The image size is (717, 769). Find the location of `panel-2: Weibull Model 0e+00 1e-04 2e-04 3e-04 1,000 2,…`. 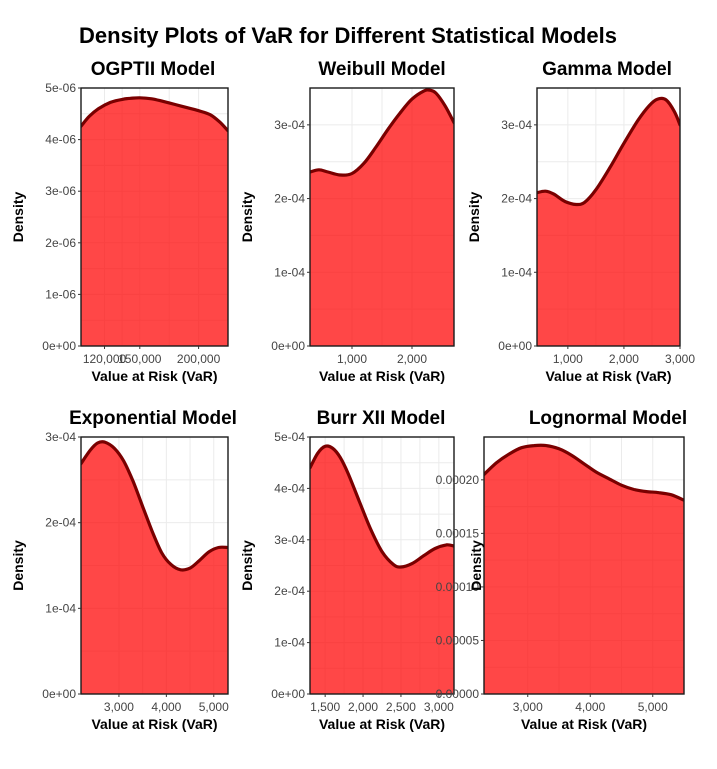

panel-2: Weibull Model 0e+00 1e-04 2e-04 3e-04 1,000 2,… is located at coordinates (347, 221).